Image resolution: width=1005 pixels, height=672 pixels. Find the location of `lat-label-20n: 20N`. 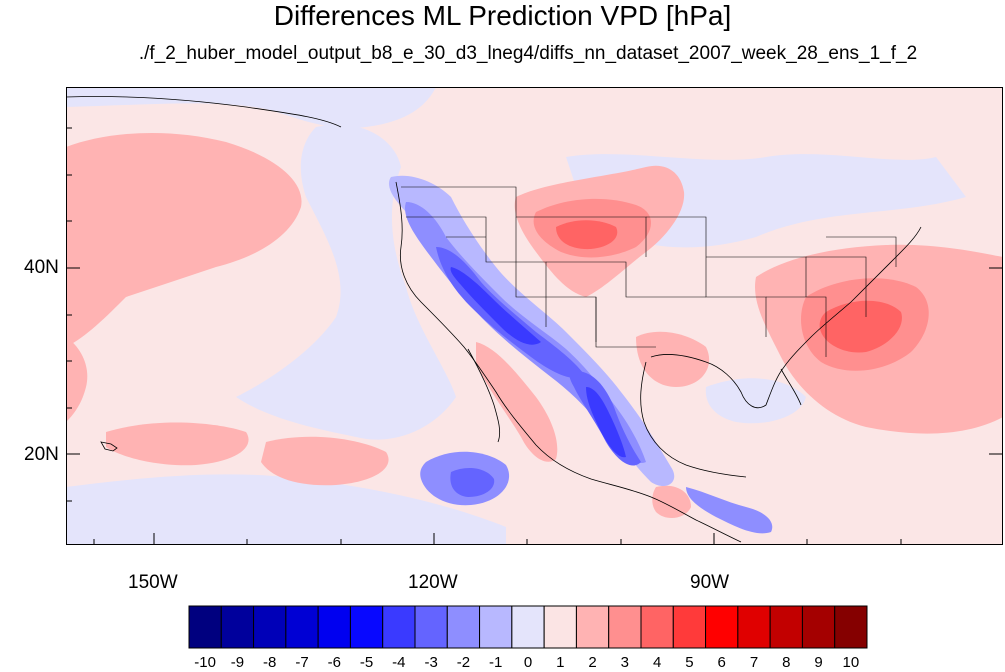

lat-label-20n: 20N is located at coordinates (41, 454).